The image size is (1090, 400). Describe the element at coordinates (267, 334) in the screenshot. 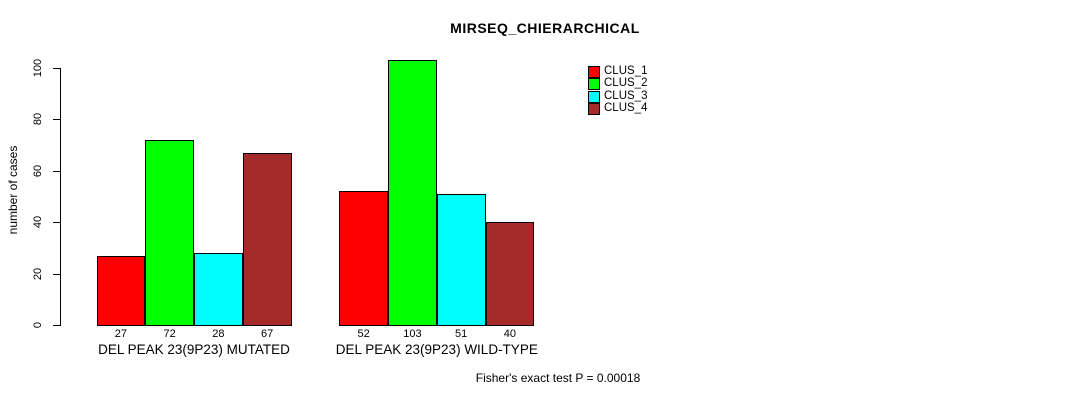

I see `bar-value-label: 67` at that location.